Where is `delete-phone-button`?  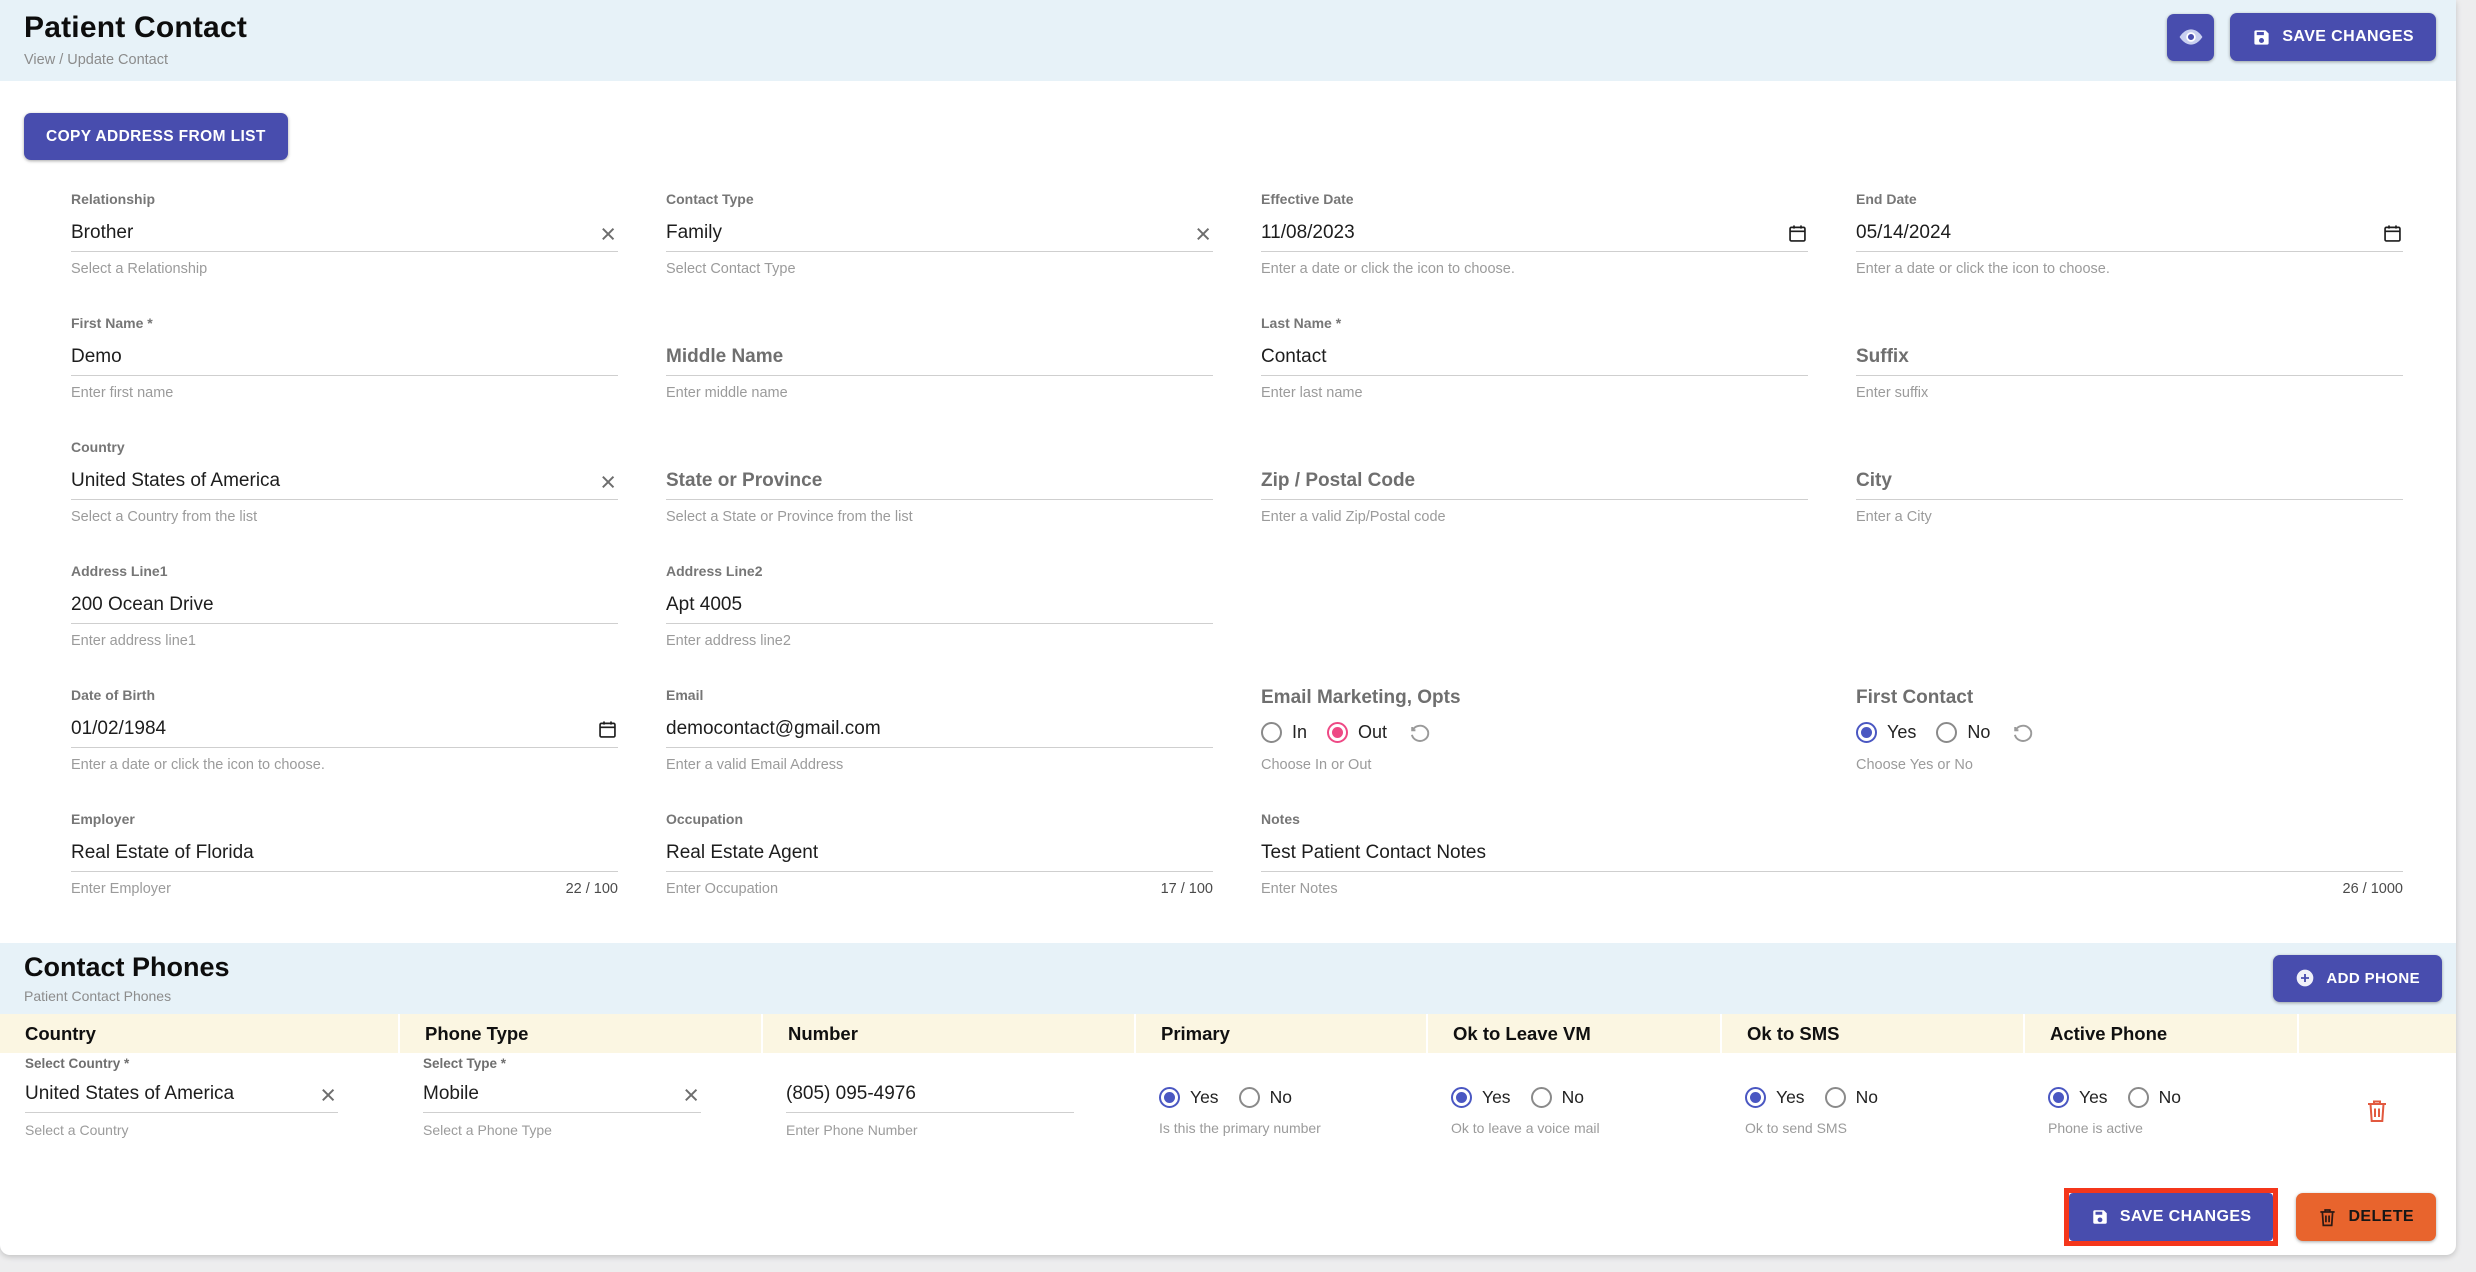 delete-phone-button is located at coordinates (2377, 1112).